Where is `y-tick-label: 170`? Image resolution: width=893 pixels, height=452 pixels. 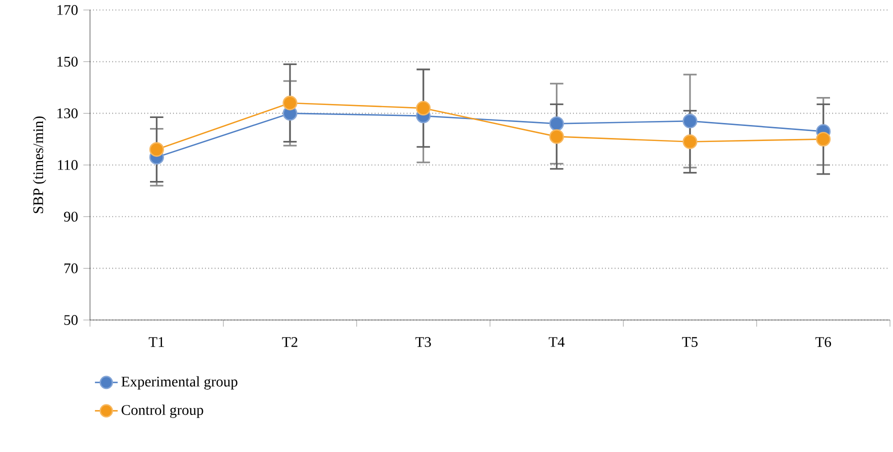
y-tick-label: 170 is located at coordinates (67, 10).